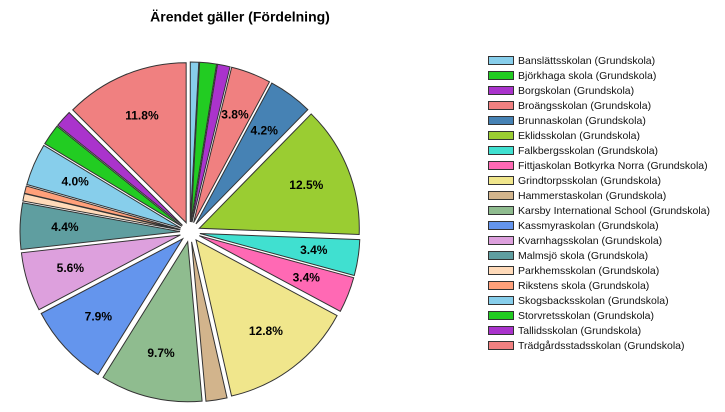  What do you see at coordinates (589, 181) in the screenshot?
I see `legend-label: Grindtorpsskolan (Grundskola)` at bounding box center [589, 181].